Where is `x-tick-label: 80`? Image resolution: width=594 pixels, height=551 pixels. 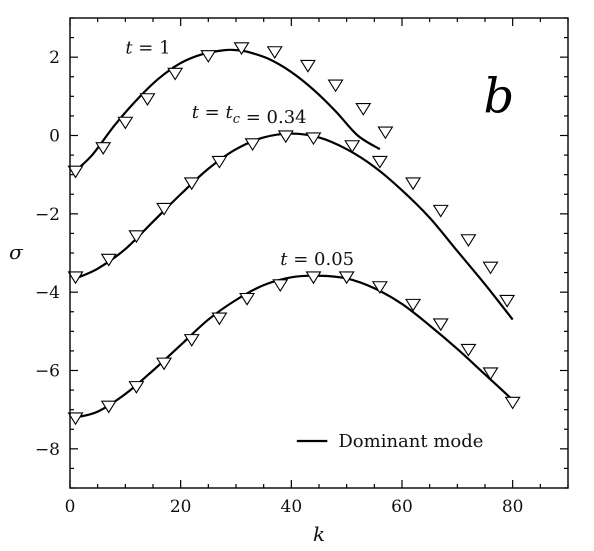 x-tick-label: 80 is located at coordinates (513, 507).